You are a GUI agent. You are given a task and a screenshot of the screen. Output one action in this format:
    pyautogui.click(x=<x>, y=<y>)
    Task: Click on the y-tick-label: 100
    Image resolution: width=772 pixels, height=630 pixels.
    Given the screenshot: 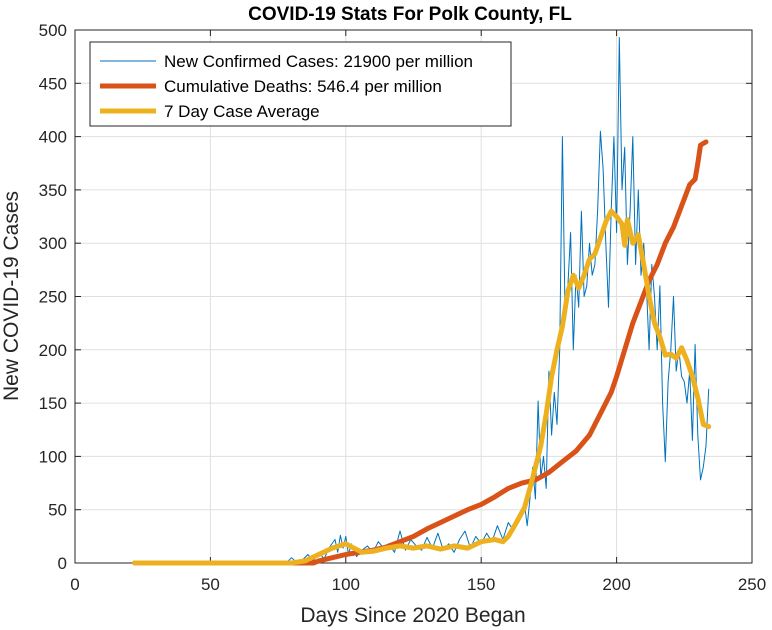 What is the action you would take?
    pyautogui.click(x=53, y=456)
    